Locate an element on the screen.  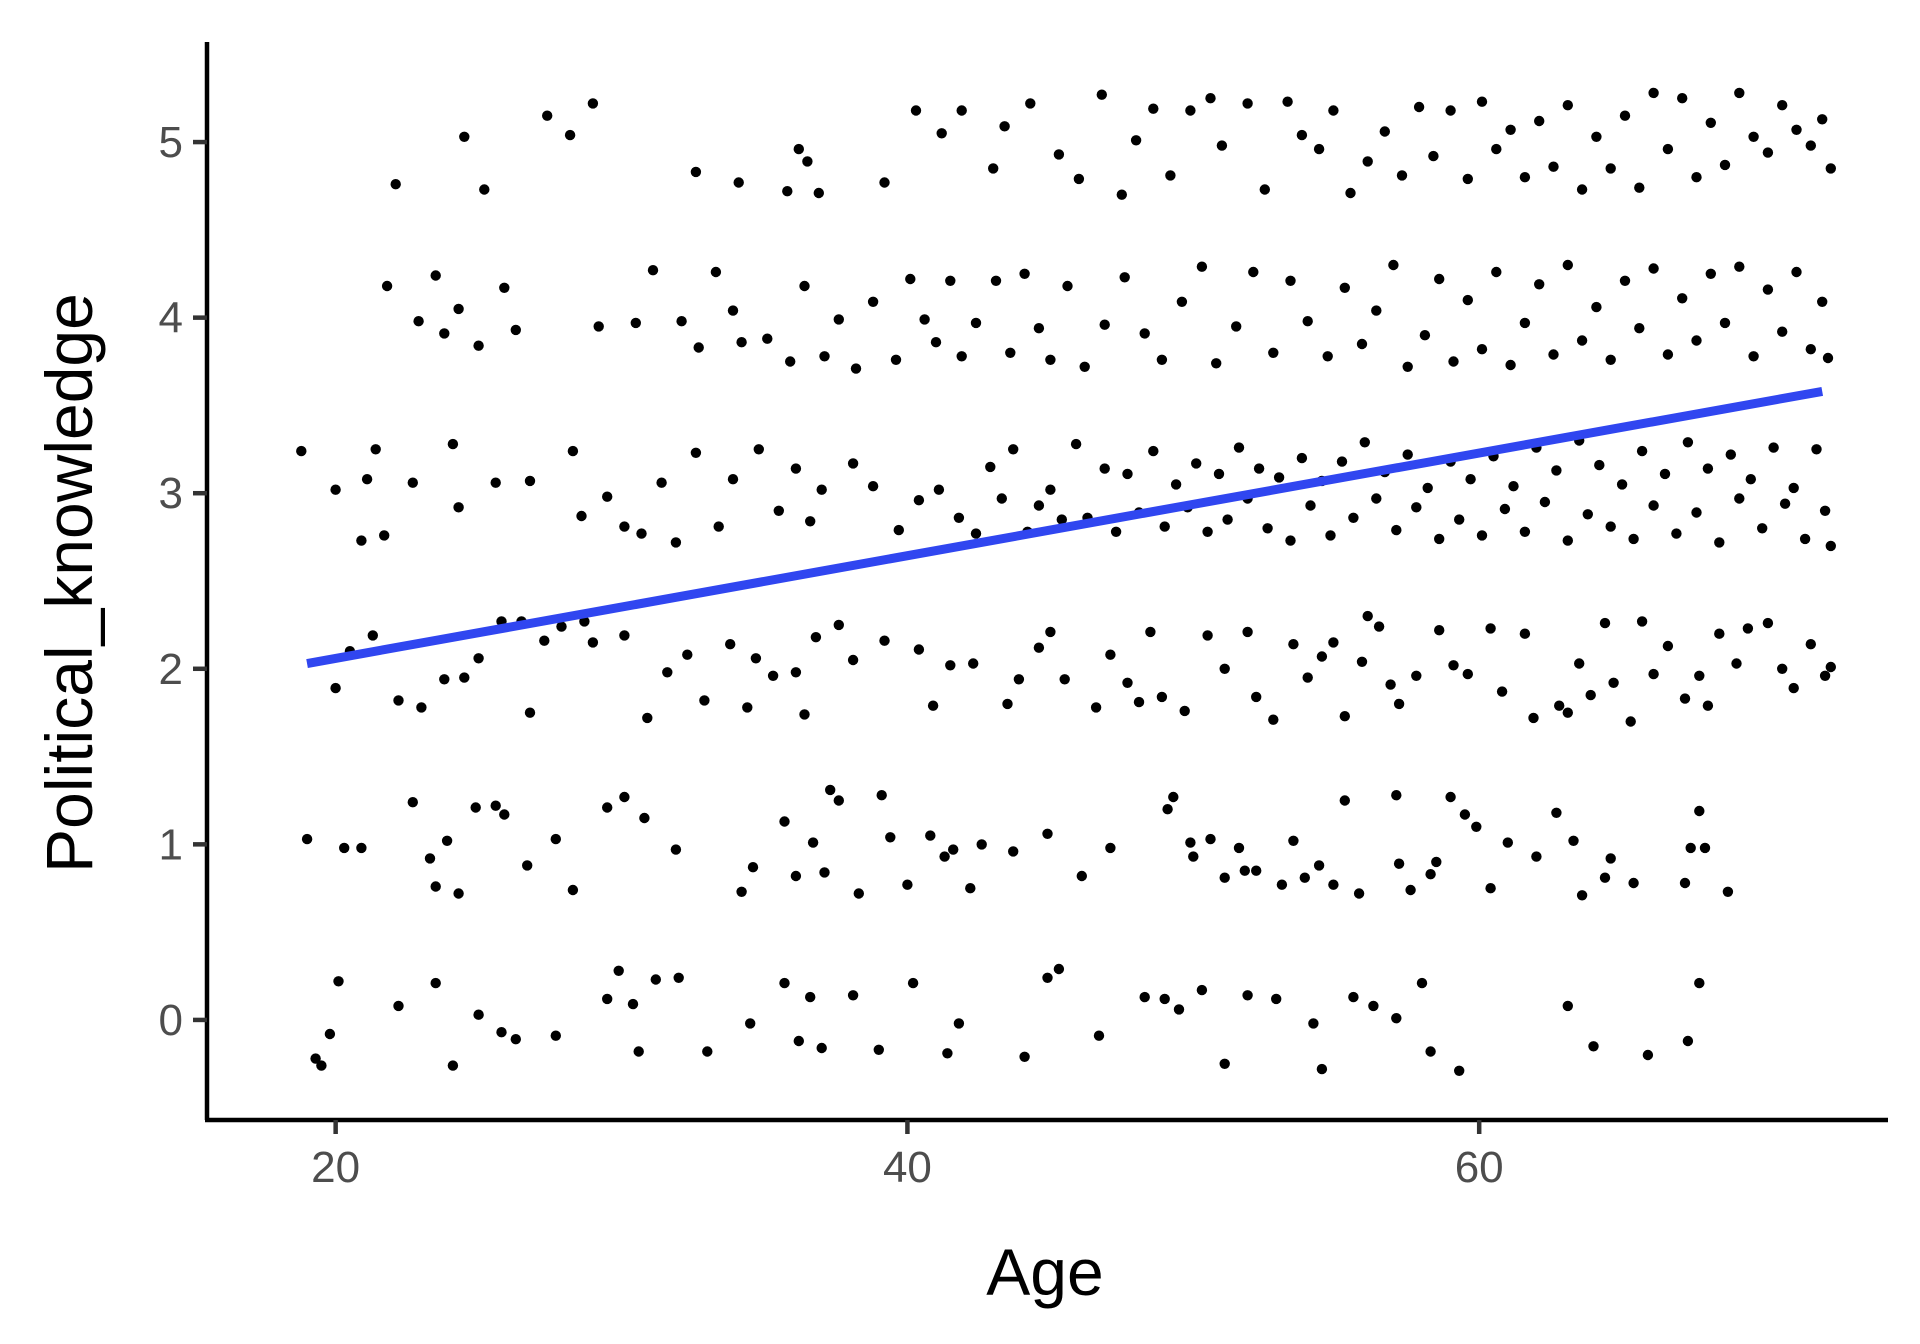
y-axis-title: Political_knowledge is located at coordinates (69, 583).